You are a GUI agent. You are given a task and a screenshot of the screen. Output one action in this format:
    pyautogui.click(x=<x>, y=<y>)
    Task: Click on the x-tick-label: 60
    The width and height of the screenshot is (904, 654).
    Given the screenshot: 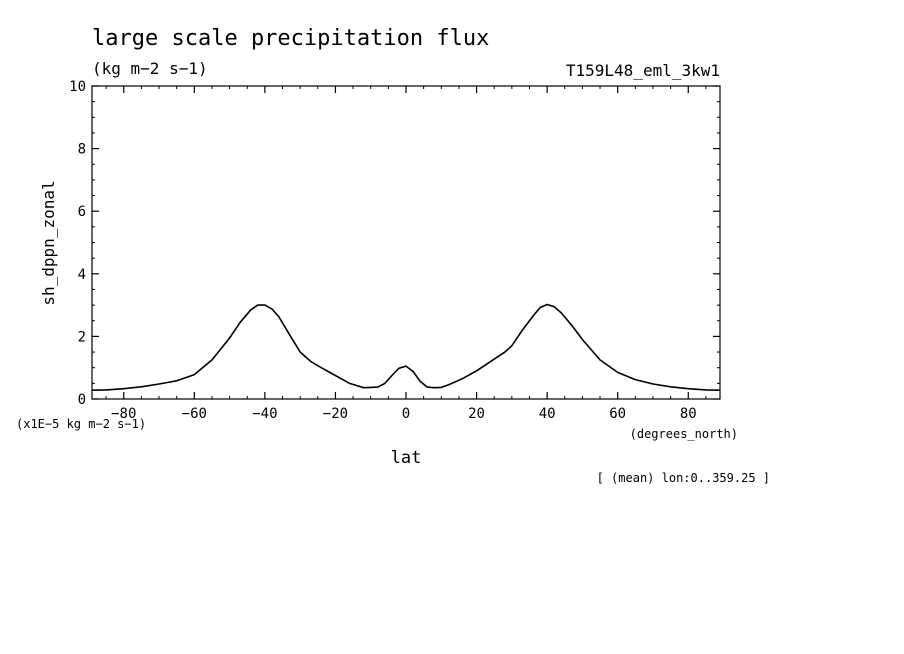 What is the action you would take?
    pyautogui.click(x=617, y=414)
    